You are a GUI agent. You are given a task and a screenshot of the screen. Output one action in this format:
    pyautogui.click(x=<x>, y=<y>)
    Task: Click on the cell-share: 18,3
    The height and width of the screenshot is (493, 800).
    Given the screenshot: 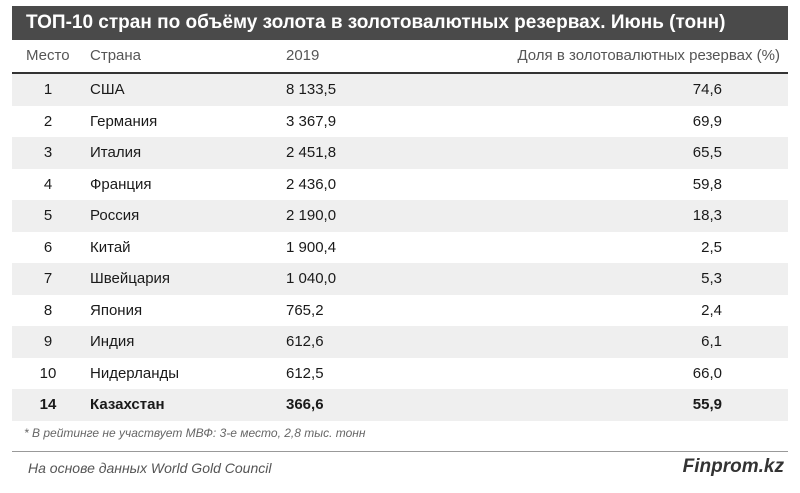 What is the action you would take?
    pyautogui.click(x=707, y=215)
    